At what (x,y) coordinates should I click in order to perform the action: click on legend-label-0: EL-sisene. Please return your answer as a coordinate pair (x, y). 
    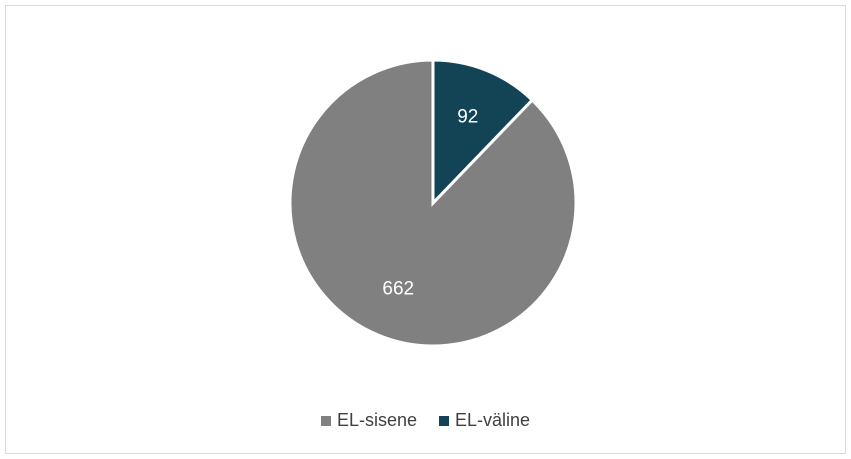
    Looking at the image, I should click on (376, 420).